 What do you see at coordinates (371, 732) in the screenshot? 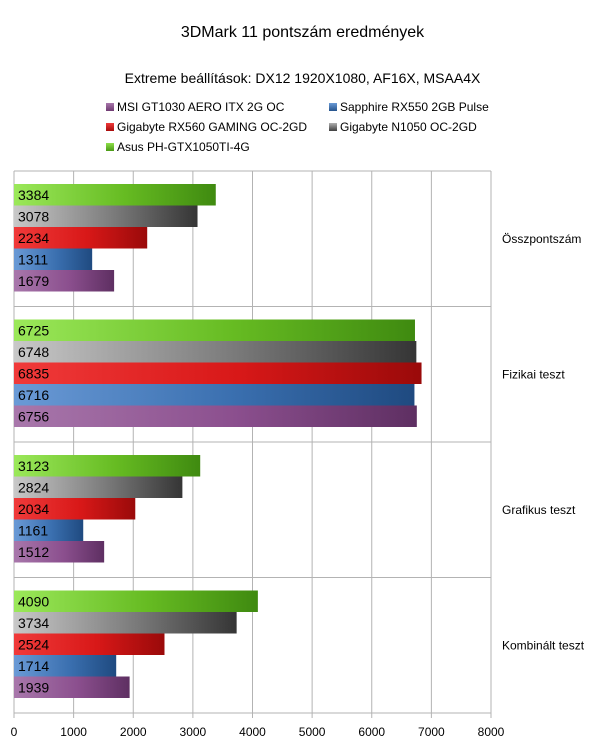
I see `x-tick-label: 6000` at bounding box center [371, 732].